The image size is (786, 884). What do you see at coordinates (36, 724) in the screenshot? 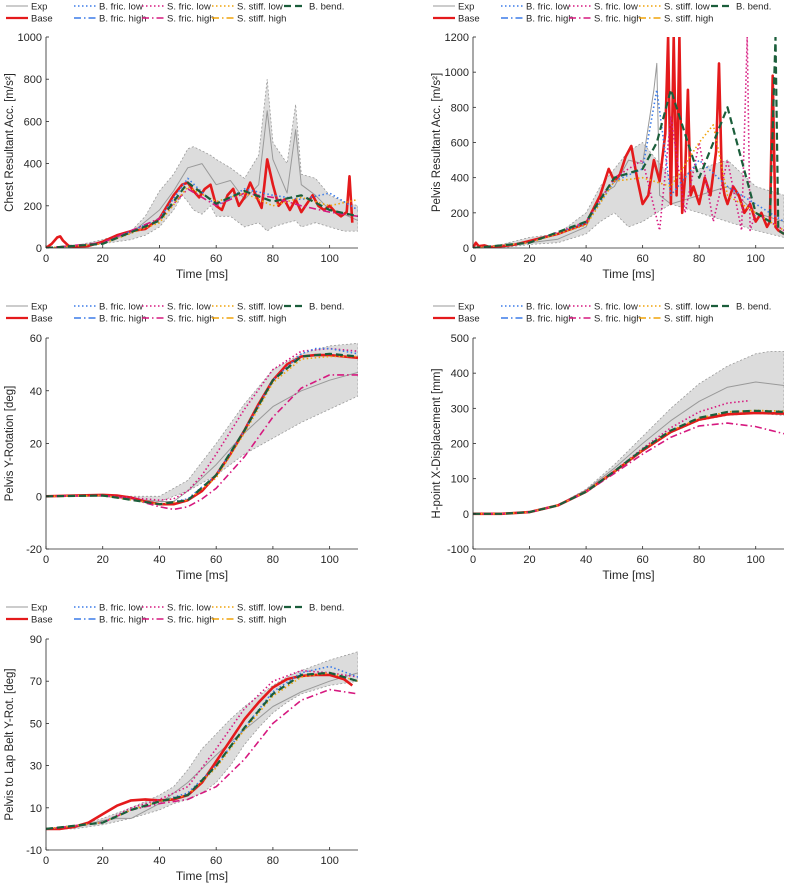
I see `y-tick-label: 50` at bounding box center [36, 724].